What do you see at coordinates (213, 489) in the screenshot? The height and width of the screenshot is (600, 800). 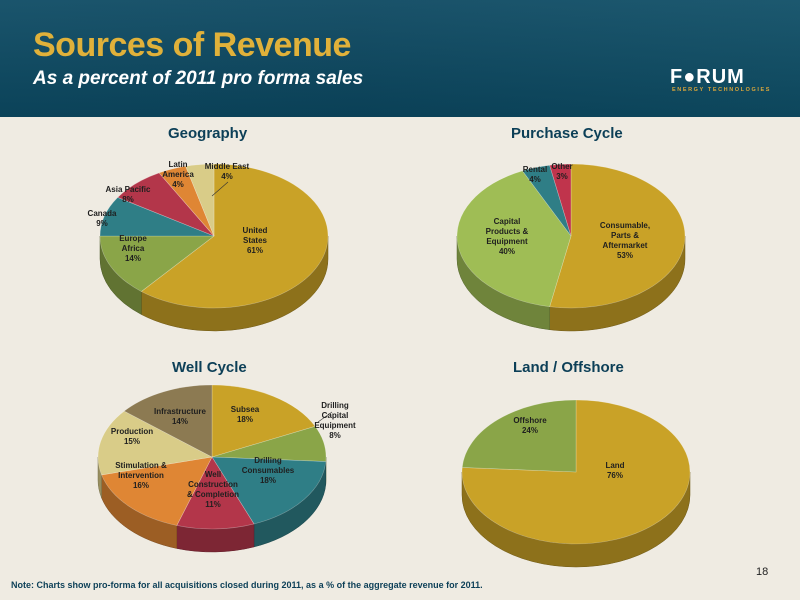 I see `pie-slice-label: Well Construction & Completion 11%` at bounding box center [213, 489].